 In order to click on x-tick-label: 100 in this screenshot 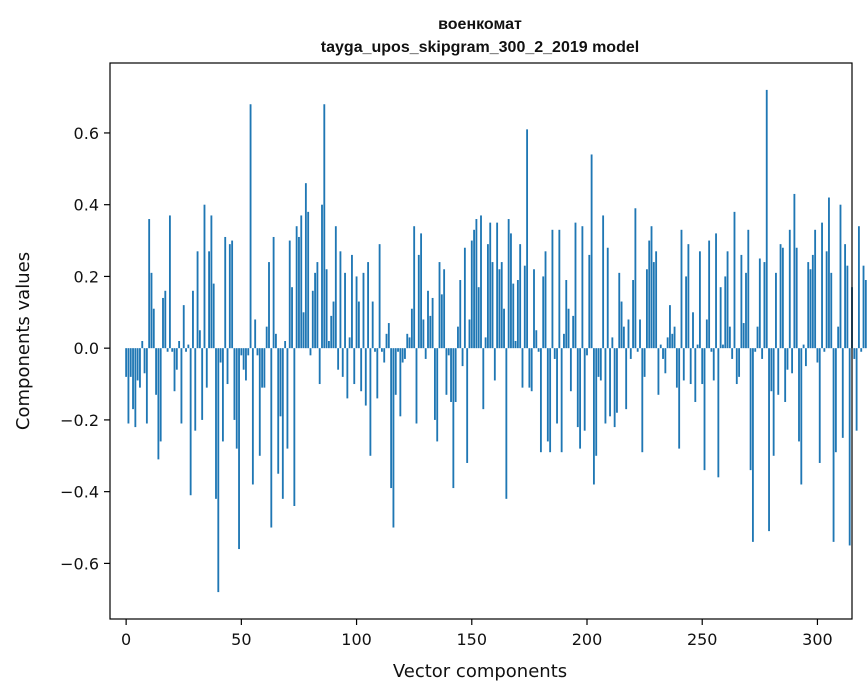, I will do `click(356, 639)`.